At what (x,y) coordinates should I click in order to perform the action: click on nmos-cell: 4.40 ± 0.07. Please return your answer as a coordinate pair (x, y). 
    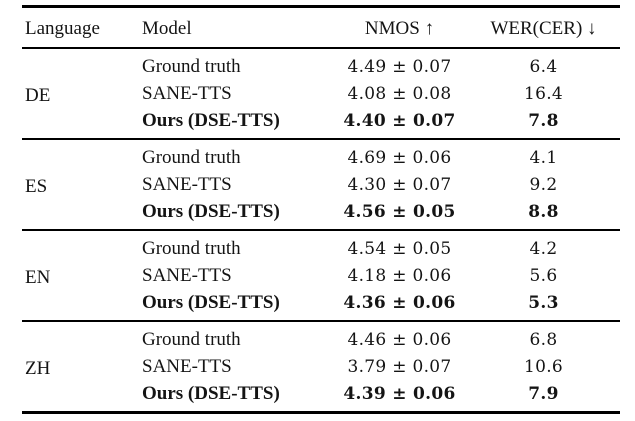
    Looking at the image, I should click on (399, 120).